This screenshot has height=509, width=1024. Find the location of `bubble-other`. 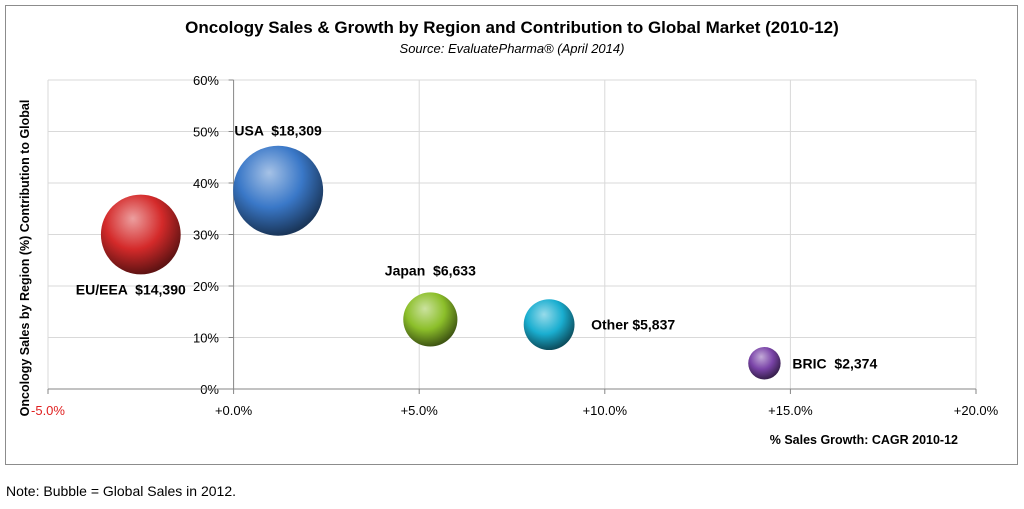

bubble-other is located at coordinates (549, 325).